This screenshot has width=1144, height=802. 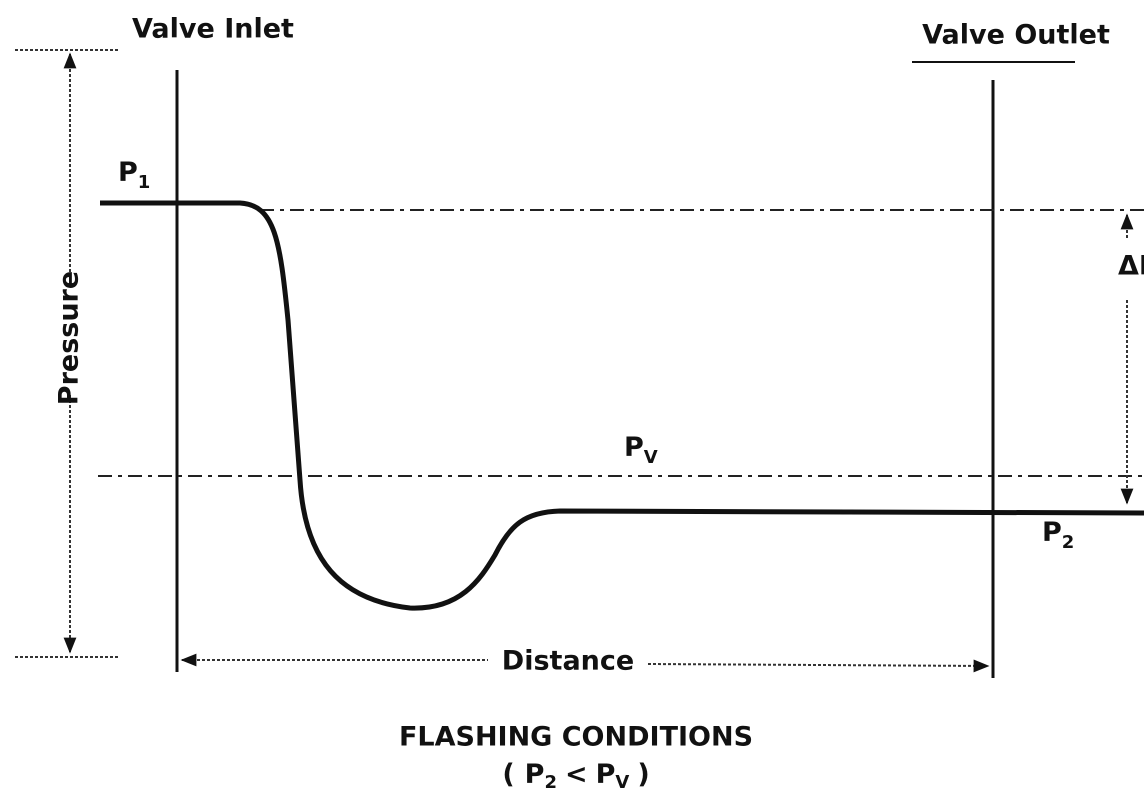 I want to click on pressure-label: Pressure, so click(x=69, y=338).